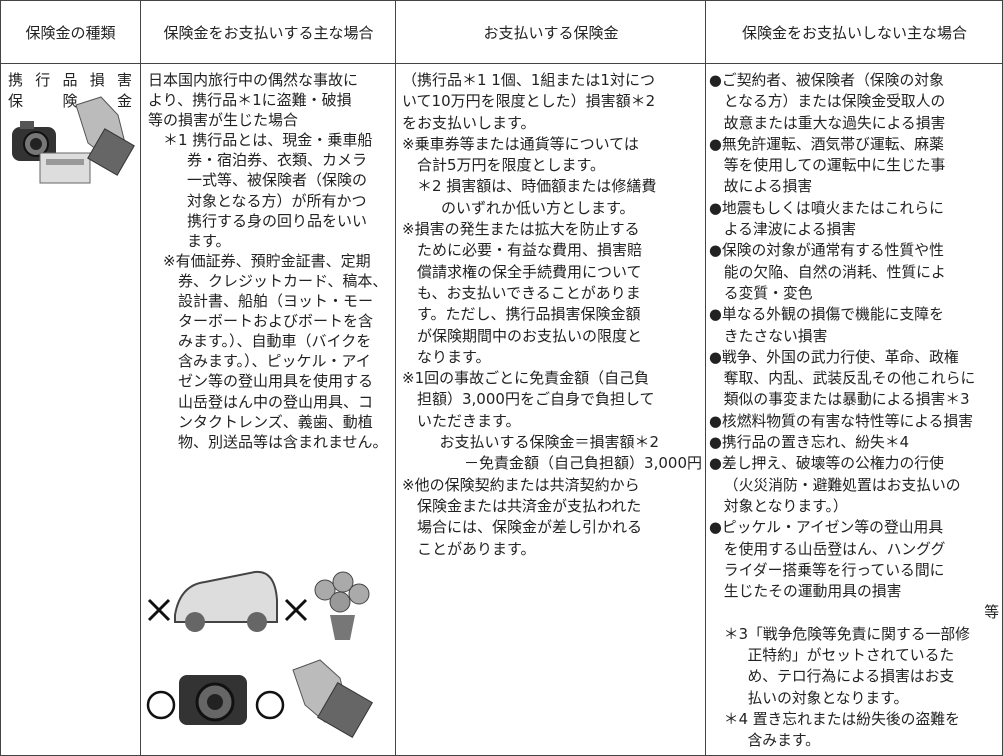  What do you see at coordinates (834, 272) in the screenshot?
I see `text-line: 能の欠陥、自然の消耗、性質によ` at bounding box center [834, 272].